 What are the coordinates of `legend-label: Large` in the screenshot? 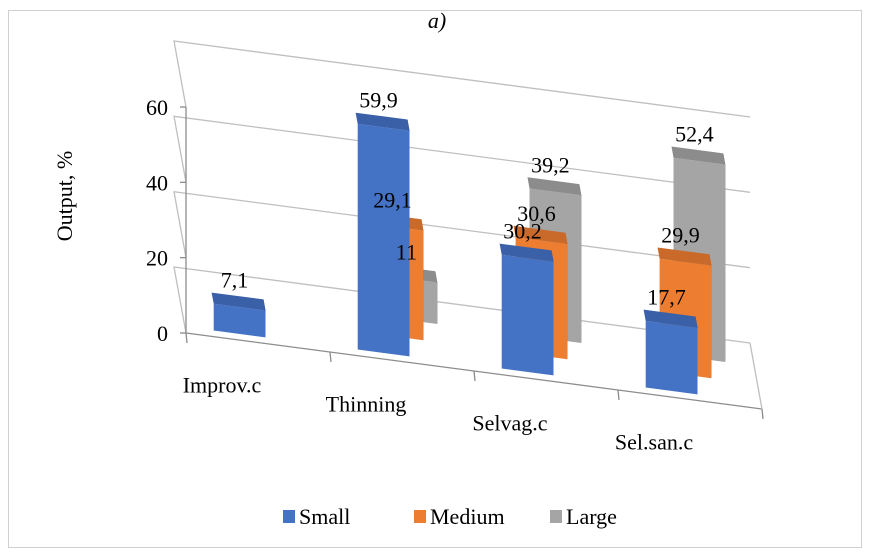 It's located at (591, 516).